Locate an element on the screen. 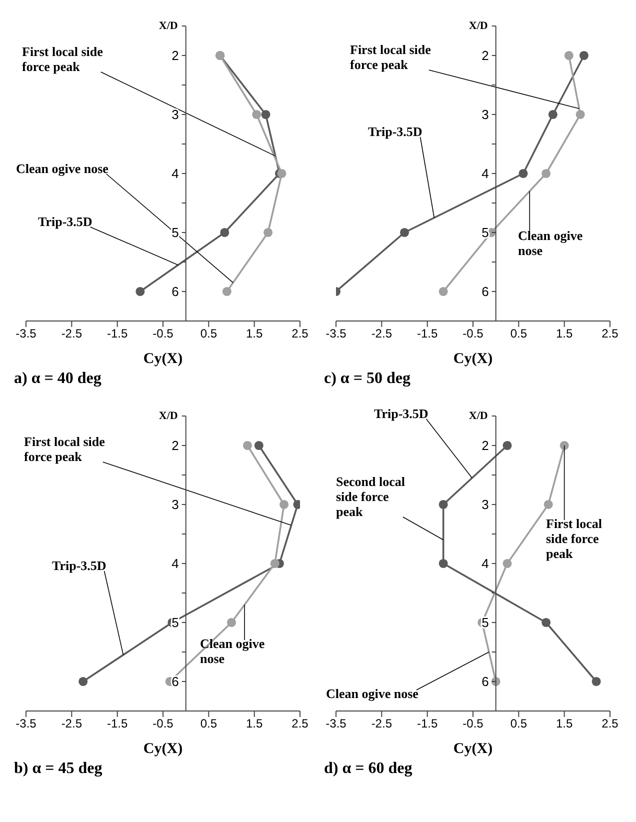 The image size is (636, 822). y-tick-label: 5 is located at coordinates (485, 232).